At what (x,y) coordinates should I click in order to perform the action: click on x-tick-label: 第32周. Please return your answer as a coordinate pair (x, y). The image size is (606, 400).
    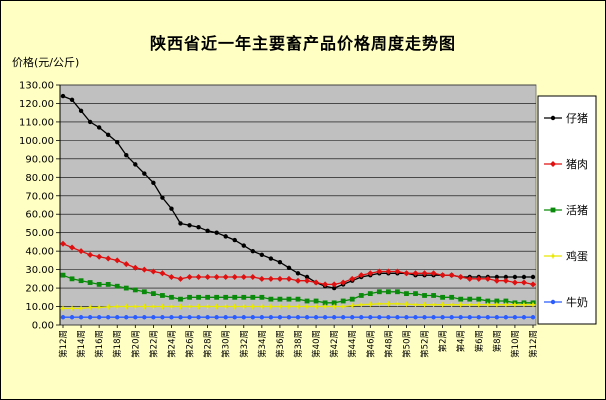
    Looking at the image, I should click on (244, 344).